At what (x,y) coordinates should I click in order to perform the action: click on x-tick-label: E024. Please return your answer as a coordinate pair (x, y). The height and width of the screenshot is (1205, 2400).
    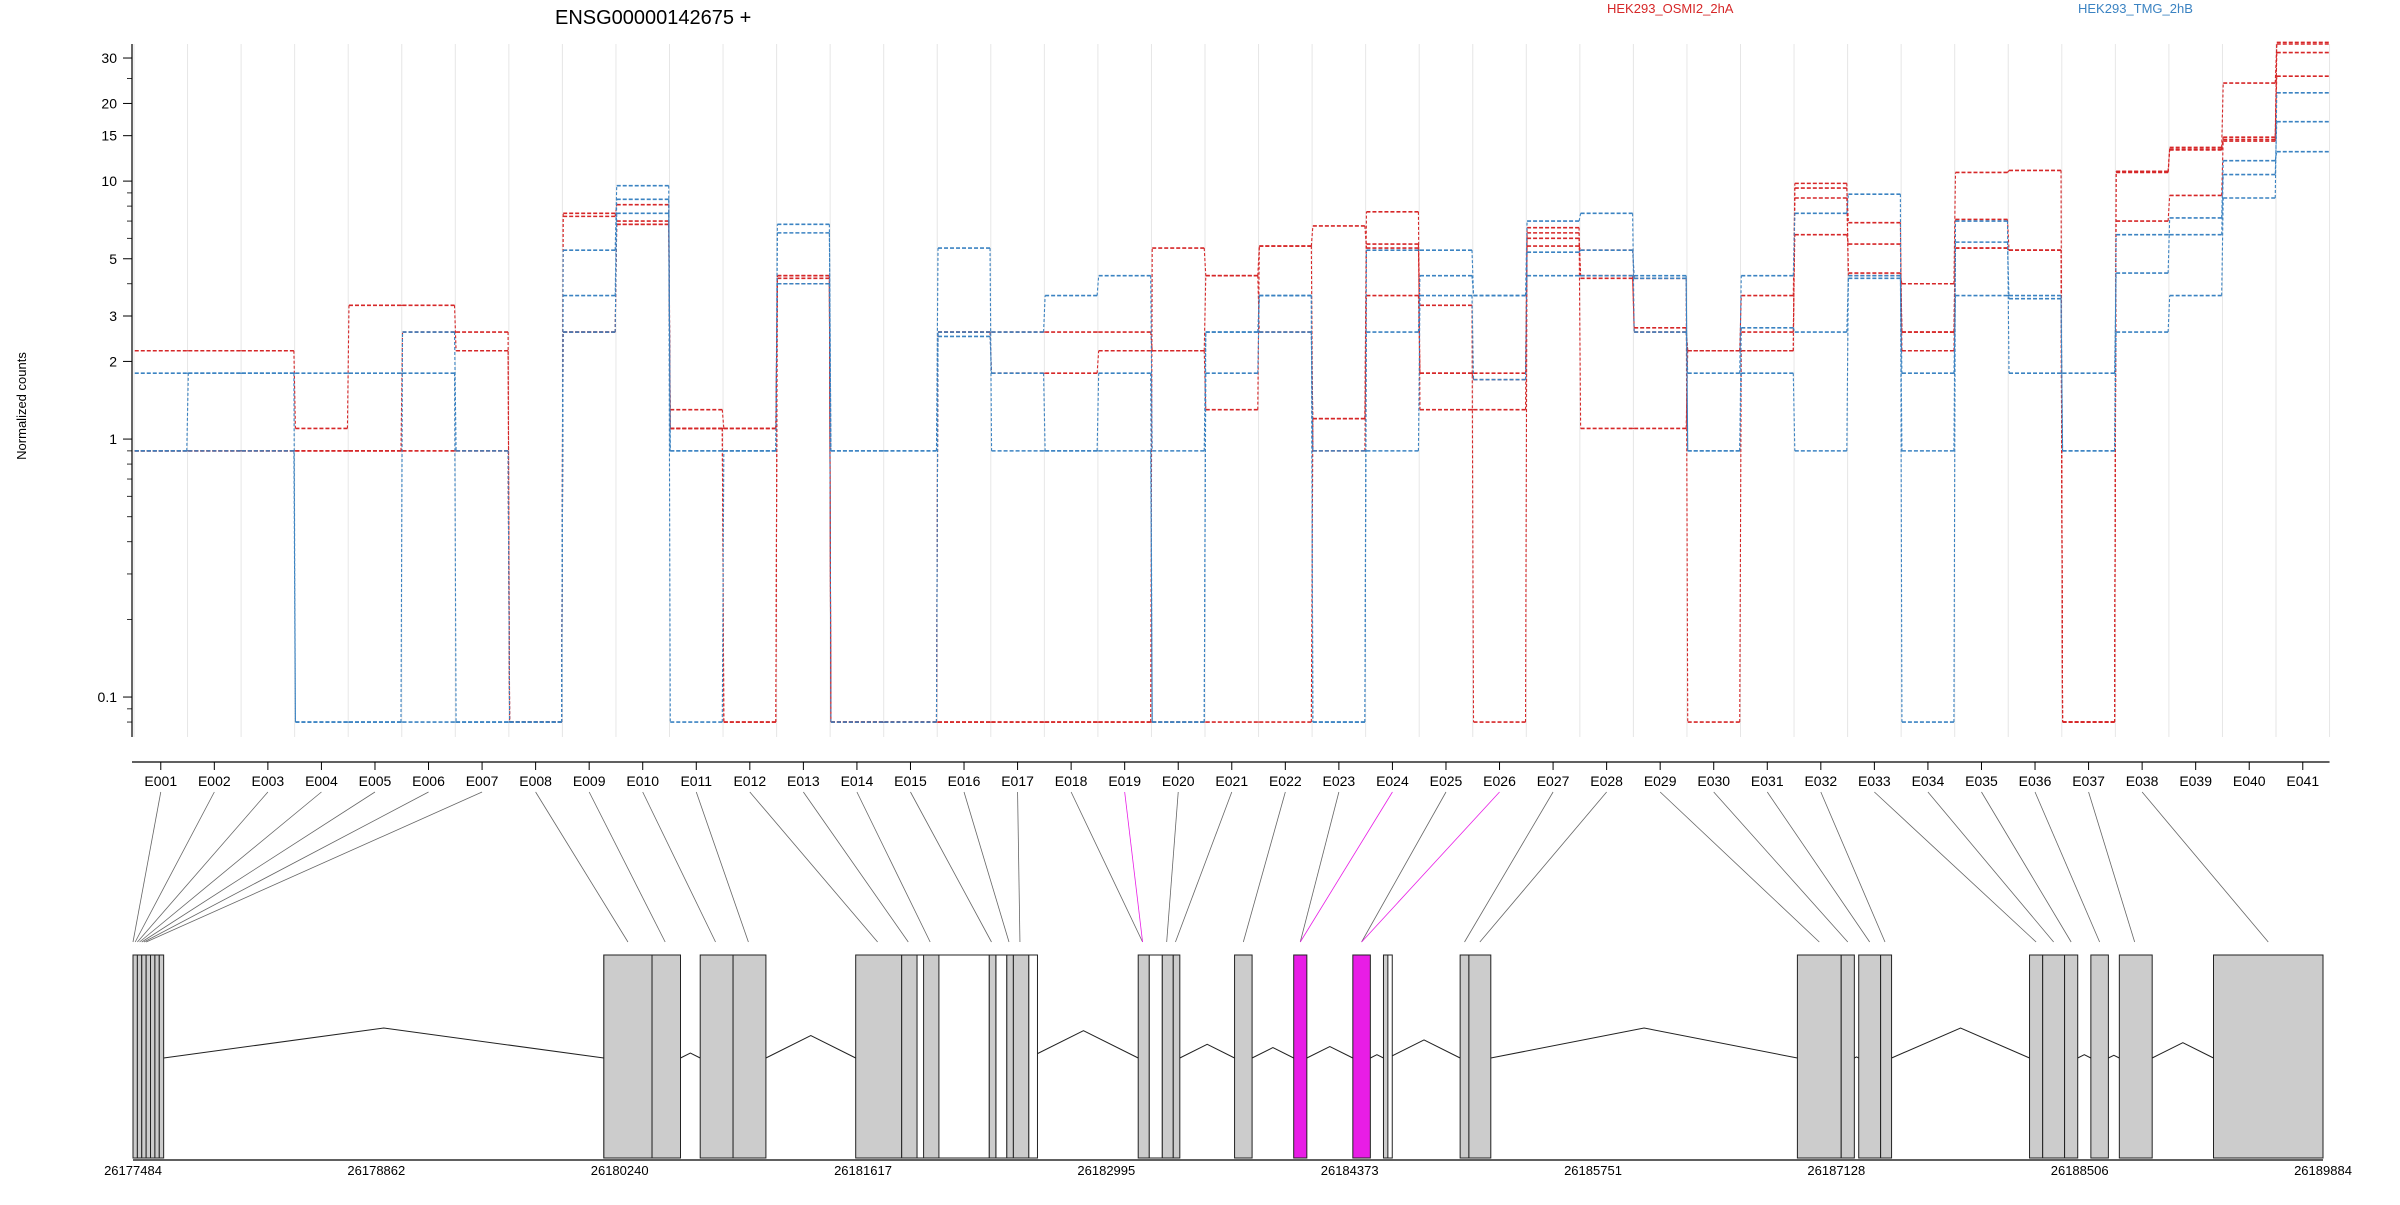
    Looking at the image, I should click on (1392, 781).